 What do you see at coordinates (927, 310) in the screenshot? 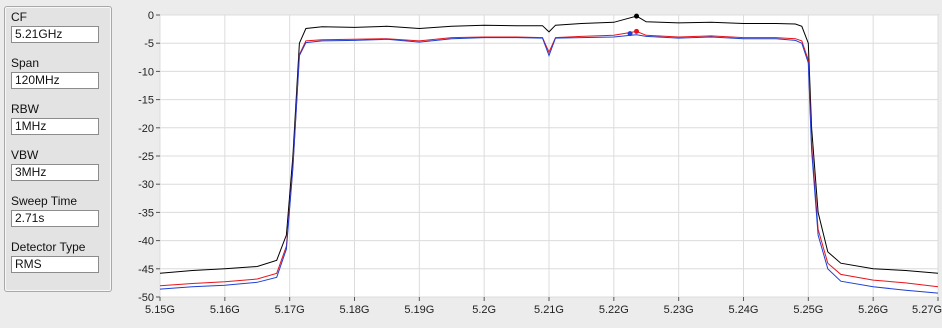
I see `x-tick-label: 5.27G` at bounding box center [927, 310].